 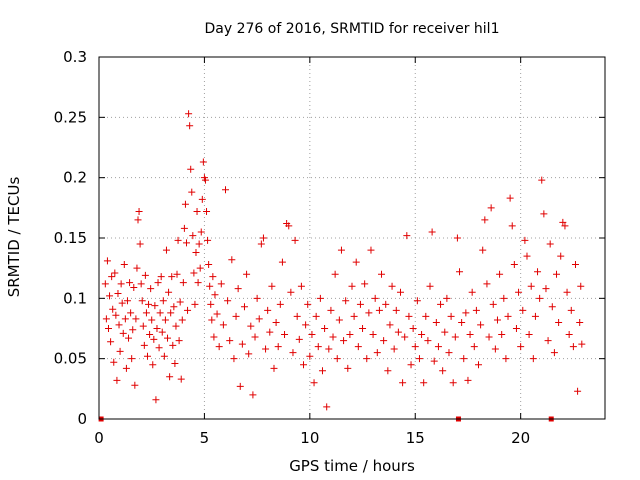 What do you see at coordinates (352, 466) in the screenshot?
I see `x-axis-title: GPS time / hours` at bounding box center [352, 466].